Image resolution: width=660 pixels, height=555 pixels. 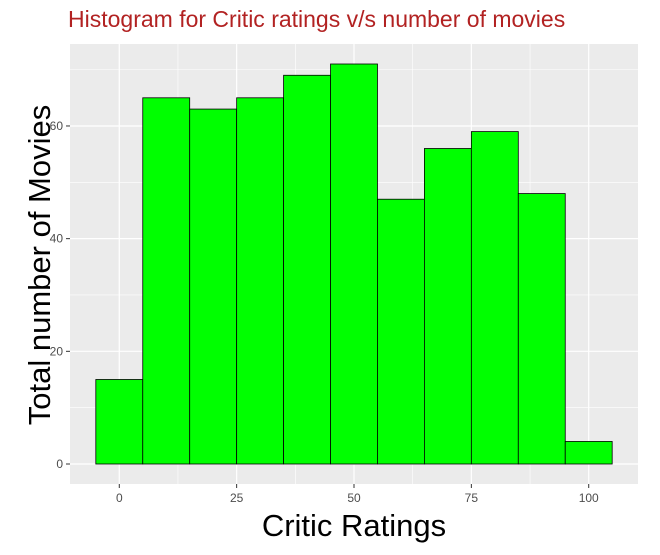 I want to click on x-tick-label: 50, so click(x=354, y=498).